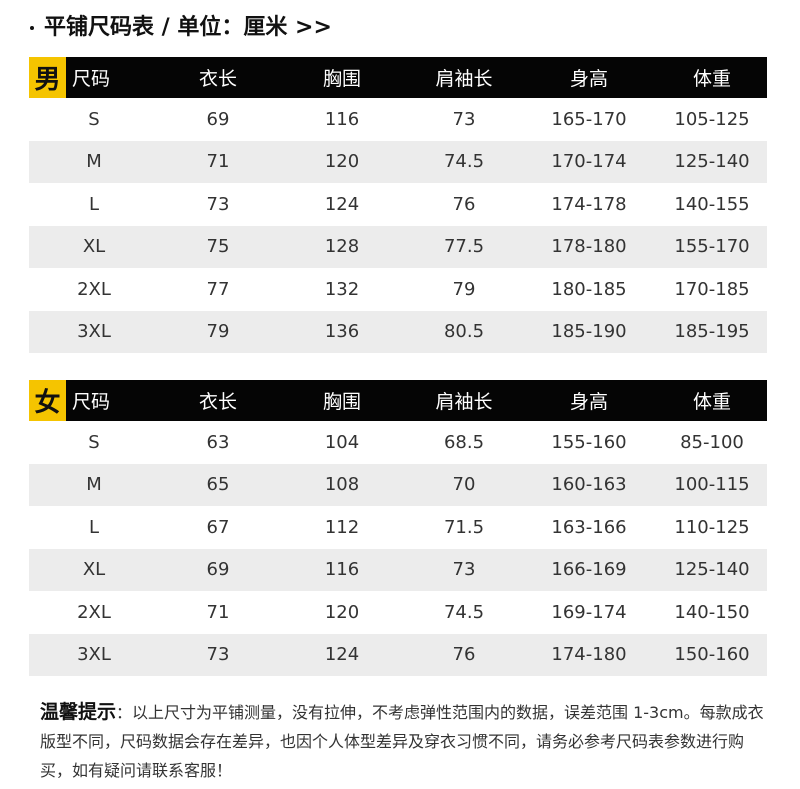 This screenshot has height=789, width=800. What do you see at coordinates (398, 161) in the screenshot?
I see `table-row: M 71 120 74.5 170-174 125-140` at bounding box center [398, 161].